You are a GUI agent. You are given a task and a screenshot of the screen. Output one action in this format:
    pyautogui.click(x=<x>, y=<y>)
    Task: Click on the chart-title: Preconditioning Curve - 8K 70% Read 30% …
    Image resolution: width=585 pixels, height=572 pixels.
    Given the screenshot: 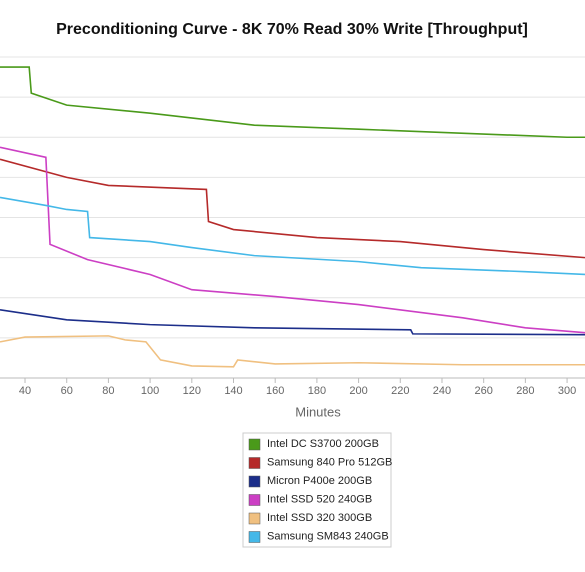 What is the action you would take?
    pyautogui.click(x=292, y=29)
    